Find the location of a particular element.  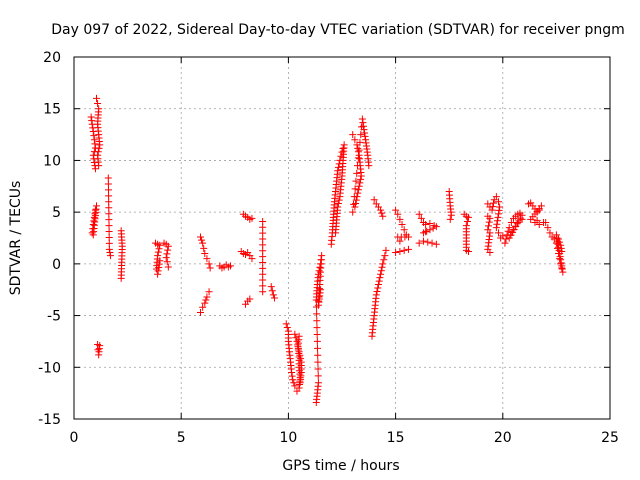

x-tick-label: 0 is located at coordinates (74, 438).